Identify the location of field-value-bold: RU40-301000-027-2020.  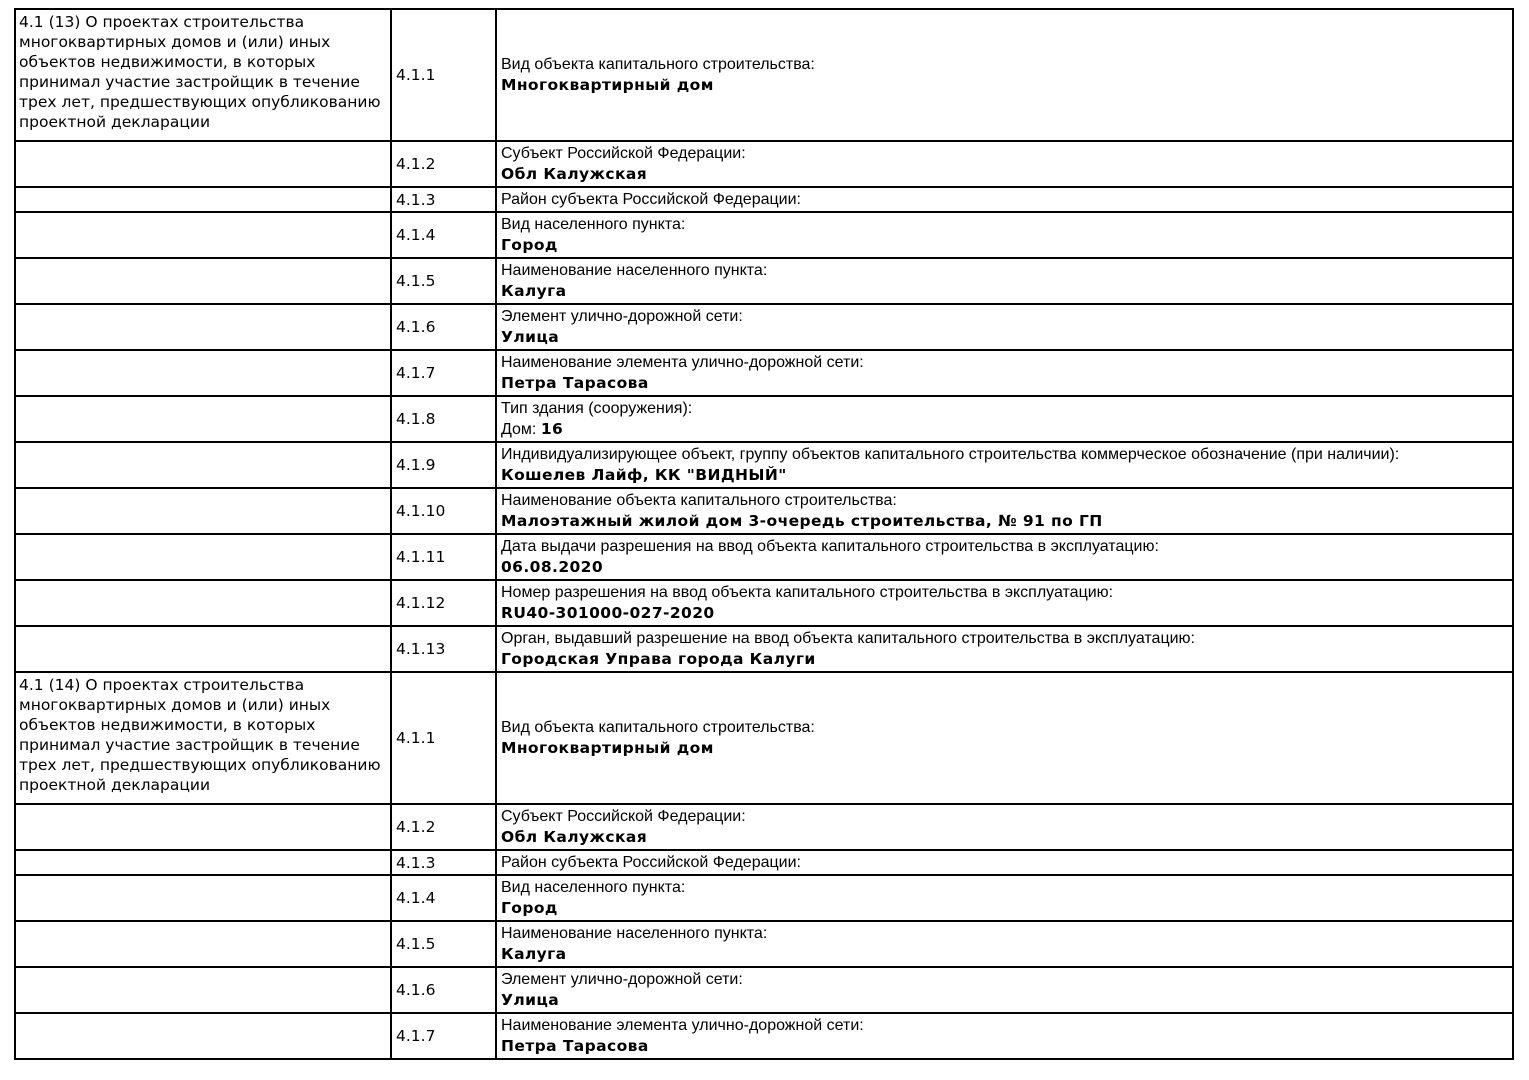
(608, 613).